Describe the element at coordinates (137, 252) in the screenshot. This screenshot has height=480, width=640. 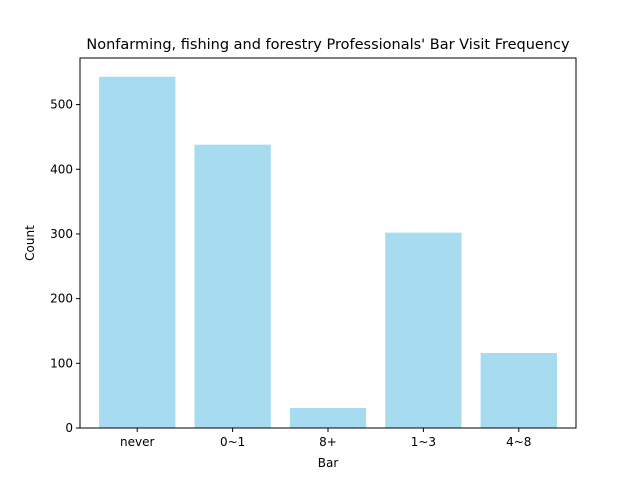
I see `bar-never` at that location.